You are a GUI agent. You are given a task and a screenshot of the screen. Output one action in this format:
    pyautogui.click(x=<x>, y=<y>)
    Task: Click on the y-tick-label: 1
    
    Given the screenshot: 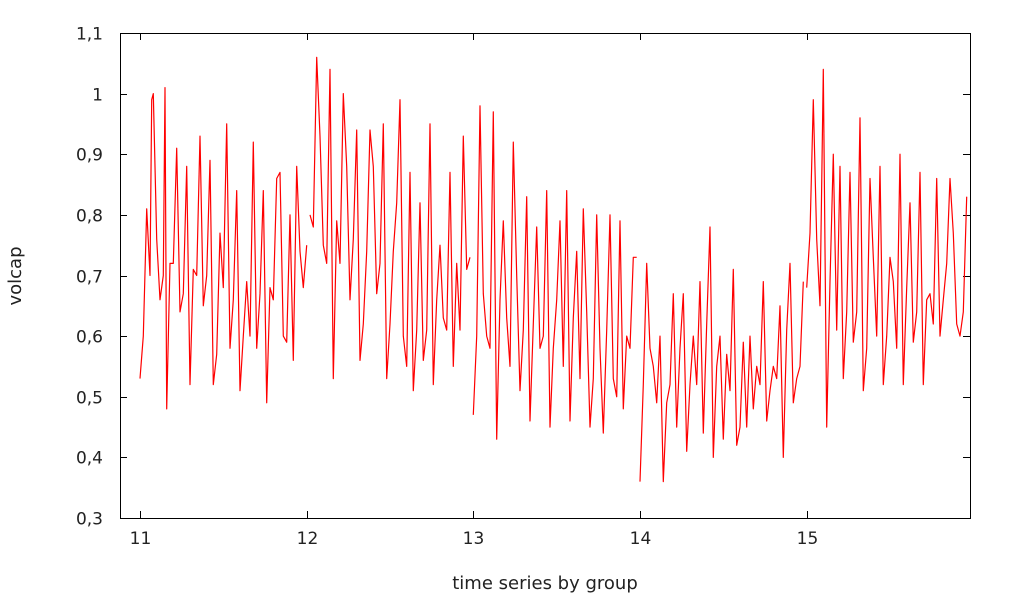 What is the action you would take?
    pyautogui.click(x=97, y=96)
    